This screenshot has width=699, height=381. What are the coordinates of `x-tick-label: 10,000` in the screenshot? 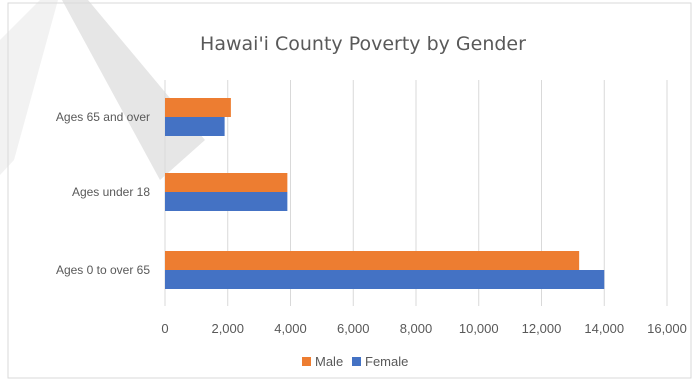 It's located at (479, 328).